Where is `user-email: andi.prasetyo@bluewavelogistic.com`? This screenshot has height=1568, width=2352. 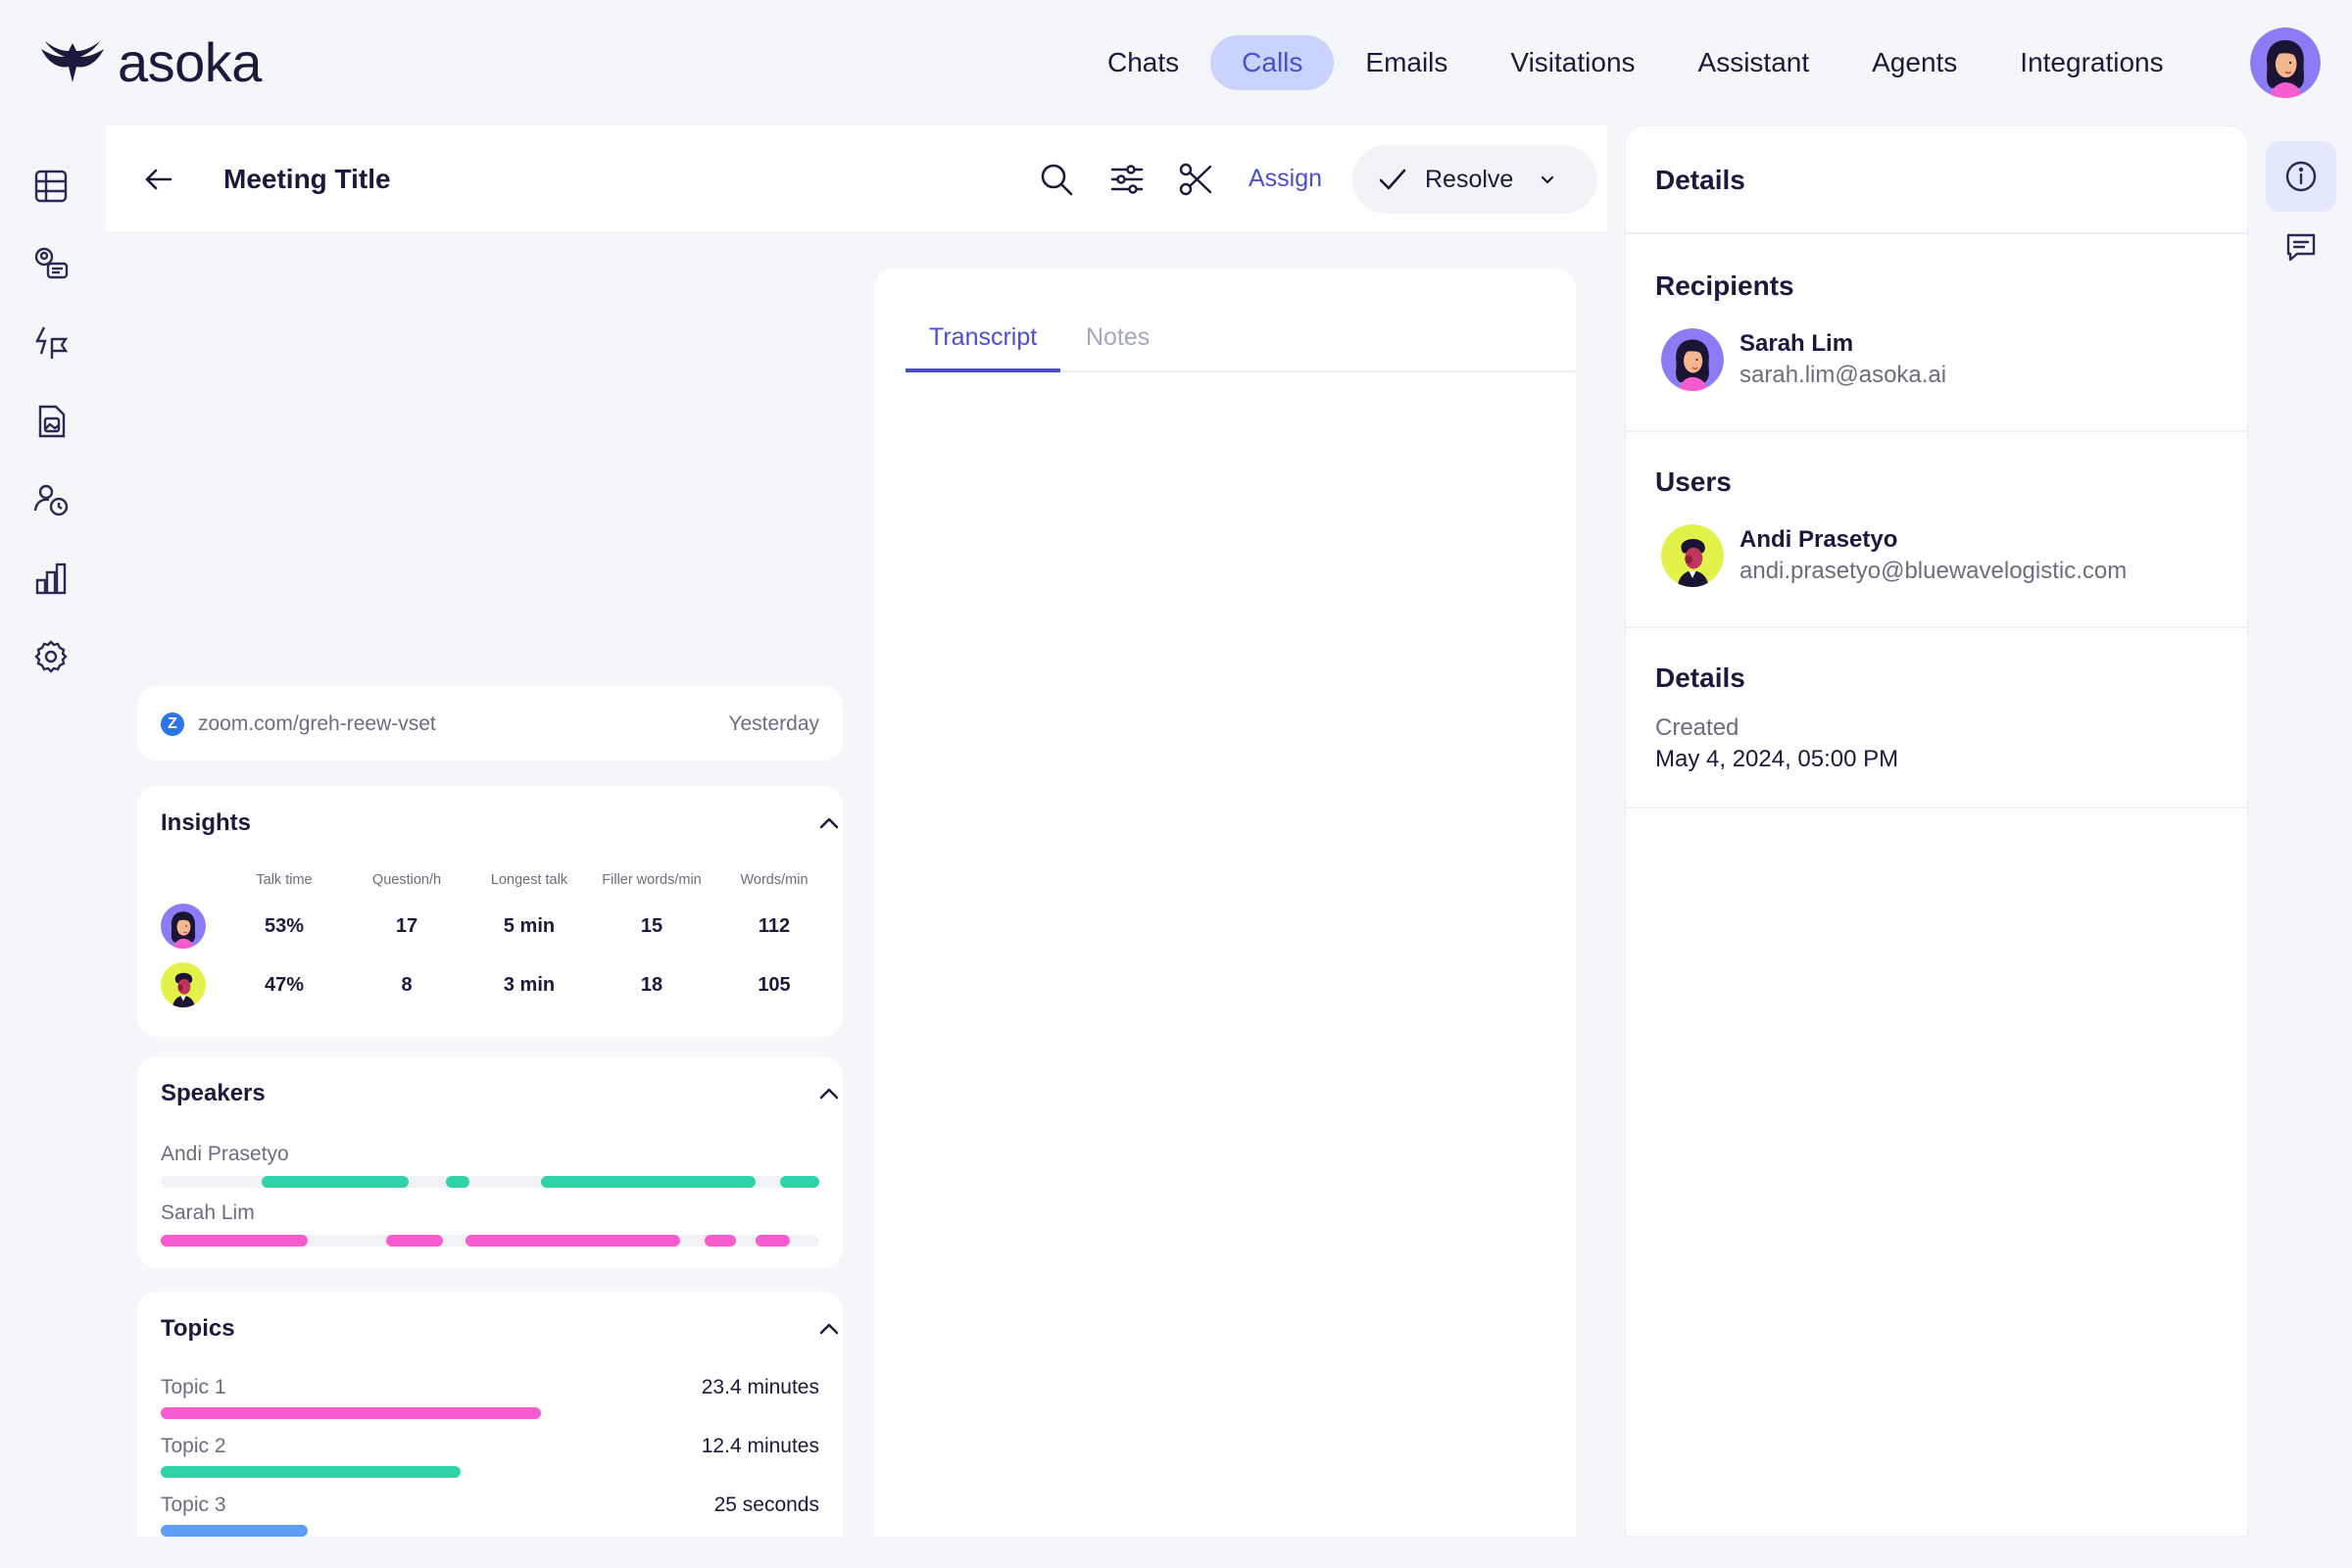
user-email: andi.prasetyo@bluewavelogistic.com is located at coordinates (1934, 571).